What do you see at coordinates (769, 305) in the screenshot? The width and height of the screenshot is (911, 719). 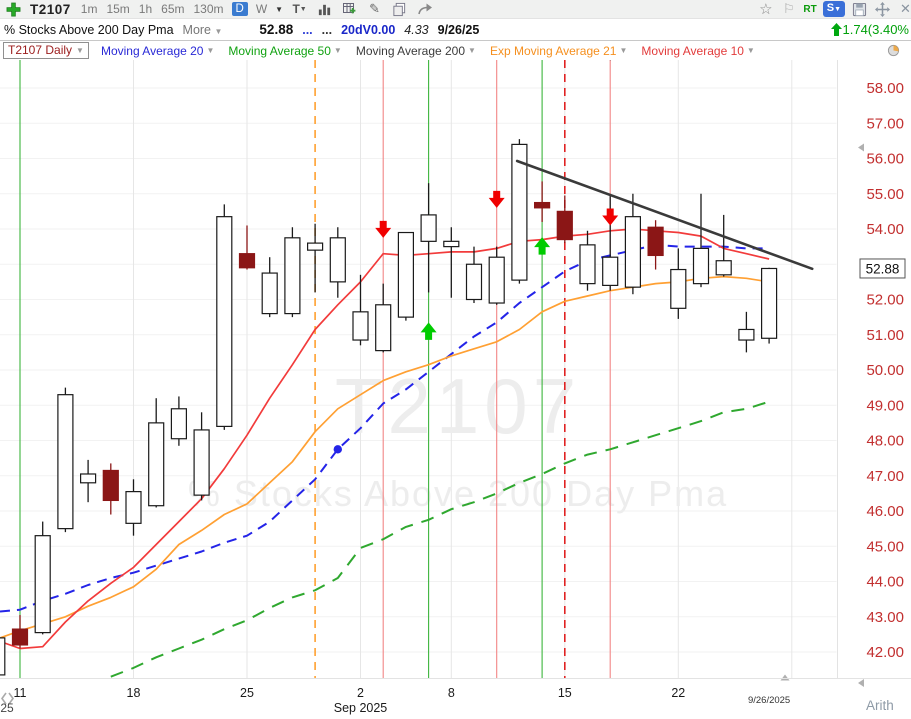 I see `candle-9/26` at bounding box center [769, 305].